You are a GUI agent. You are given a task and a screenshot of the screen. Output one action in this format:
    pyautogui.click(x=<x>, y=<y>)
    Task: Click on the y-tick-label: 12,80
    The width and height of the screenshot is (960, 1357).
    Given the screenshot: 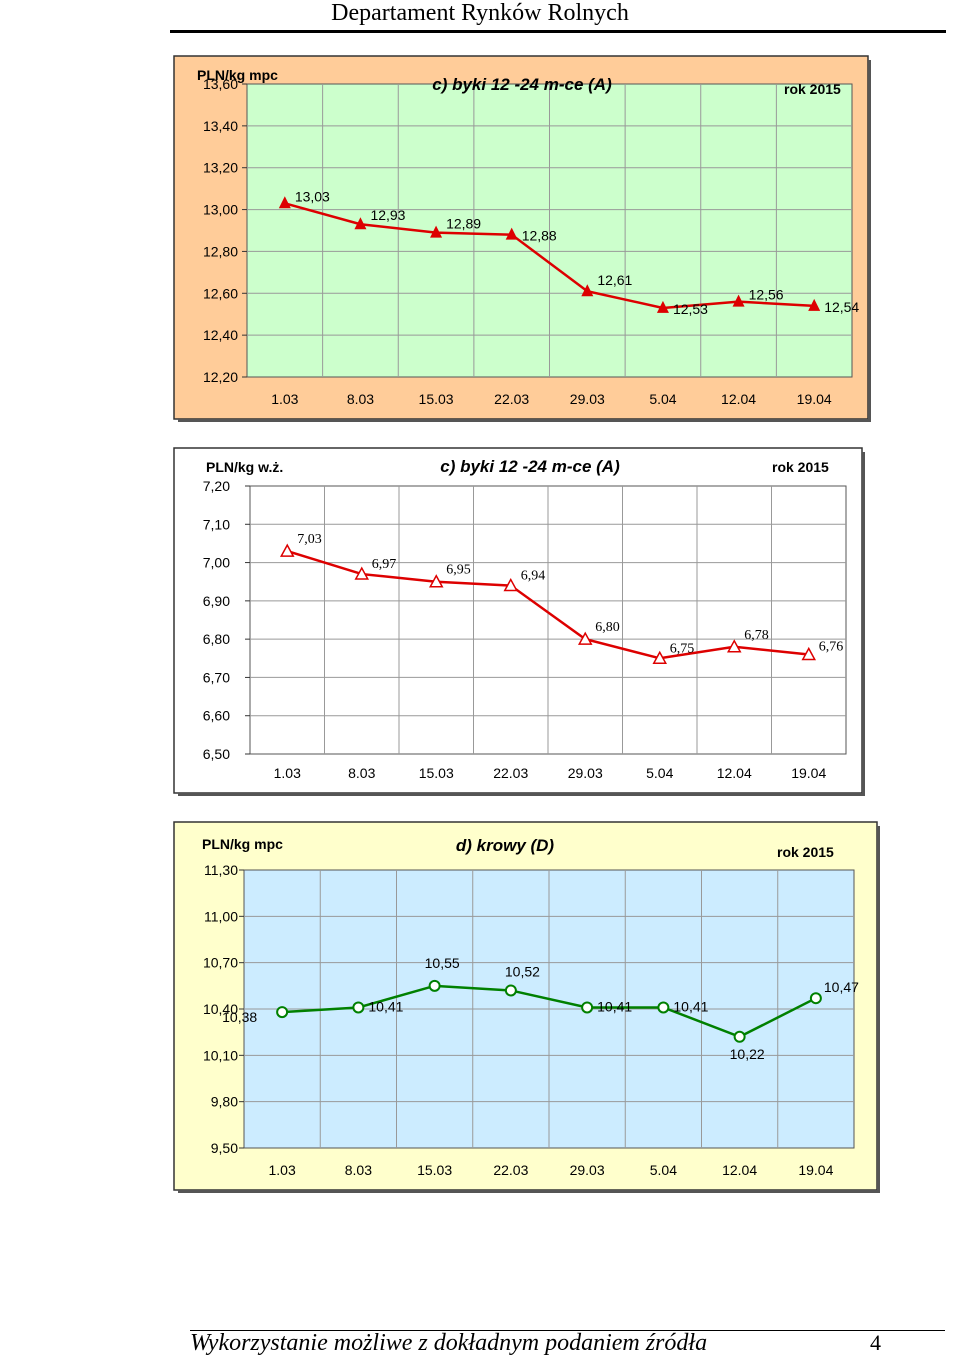 What is the action you would take?
    pyautogui.click(x=220, y=251)
    